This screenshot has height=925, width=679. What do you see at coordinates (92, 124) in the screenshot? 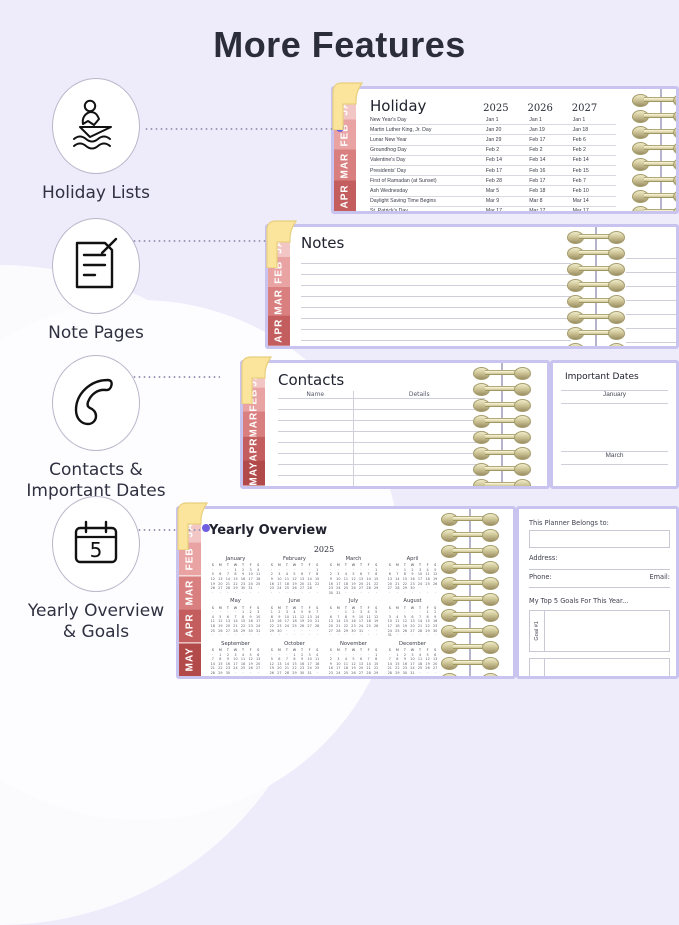
I see `surfer-icon` at bounding box center [92, 124].